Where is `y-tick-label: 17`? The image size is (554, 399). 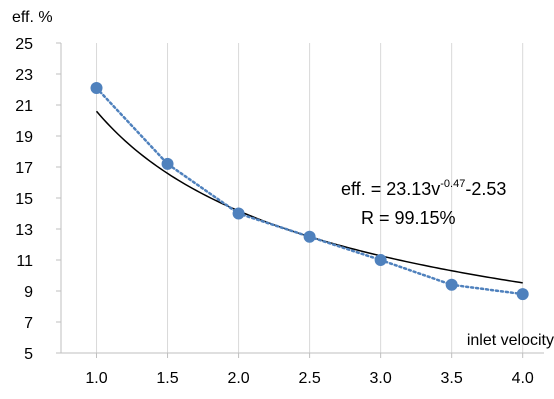 y-tick-label: 17 is located at coordinates (24, 168).